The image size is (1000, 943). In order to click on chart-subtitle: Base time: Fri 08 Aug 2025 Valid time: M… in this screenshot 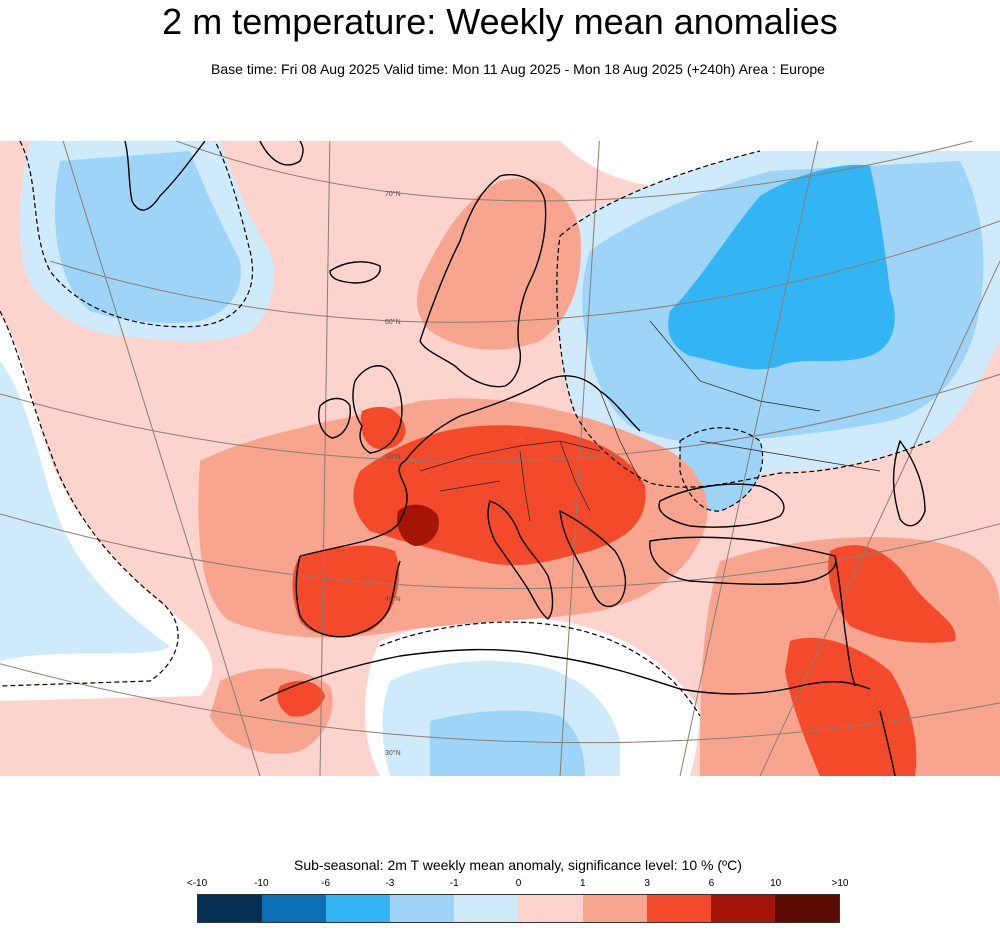, I will do `click(518, 69)`.